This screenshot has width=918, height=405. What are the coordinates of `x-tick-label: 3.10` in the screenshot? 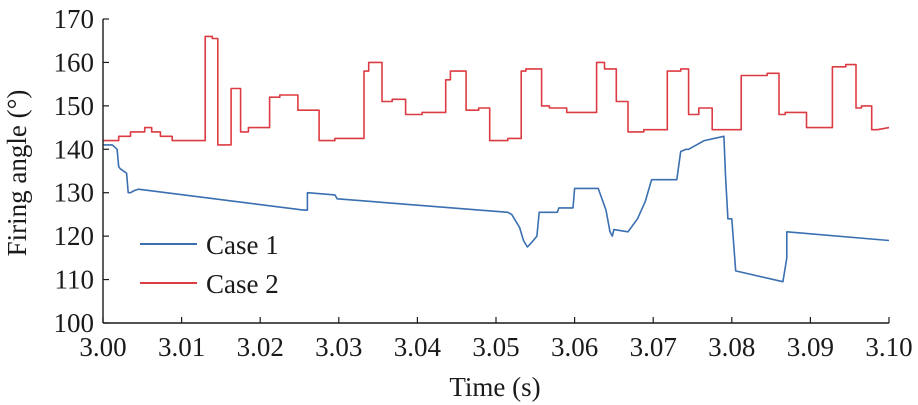 It's located at (888, 347).